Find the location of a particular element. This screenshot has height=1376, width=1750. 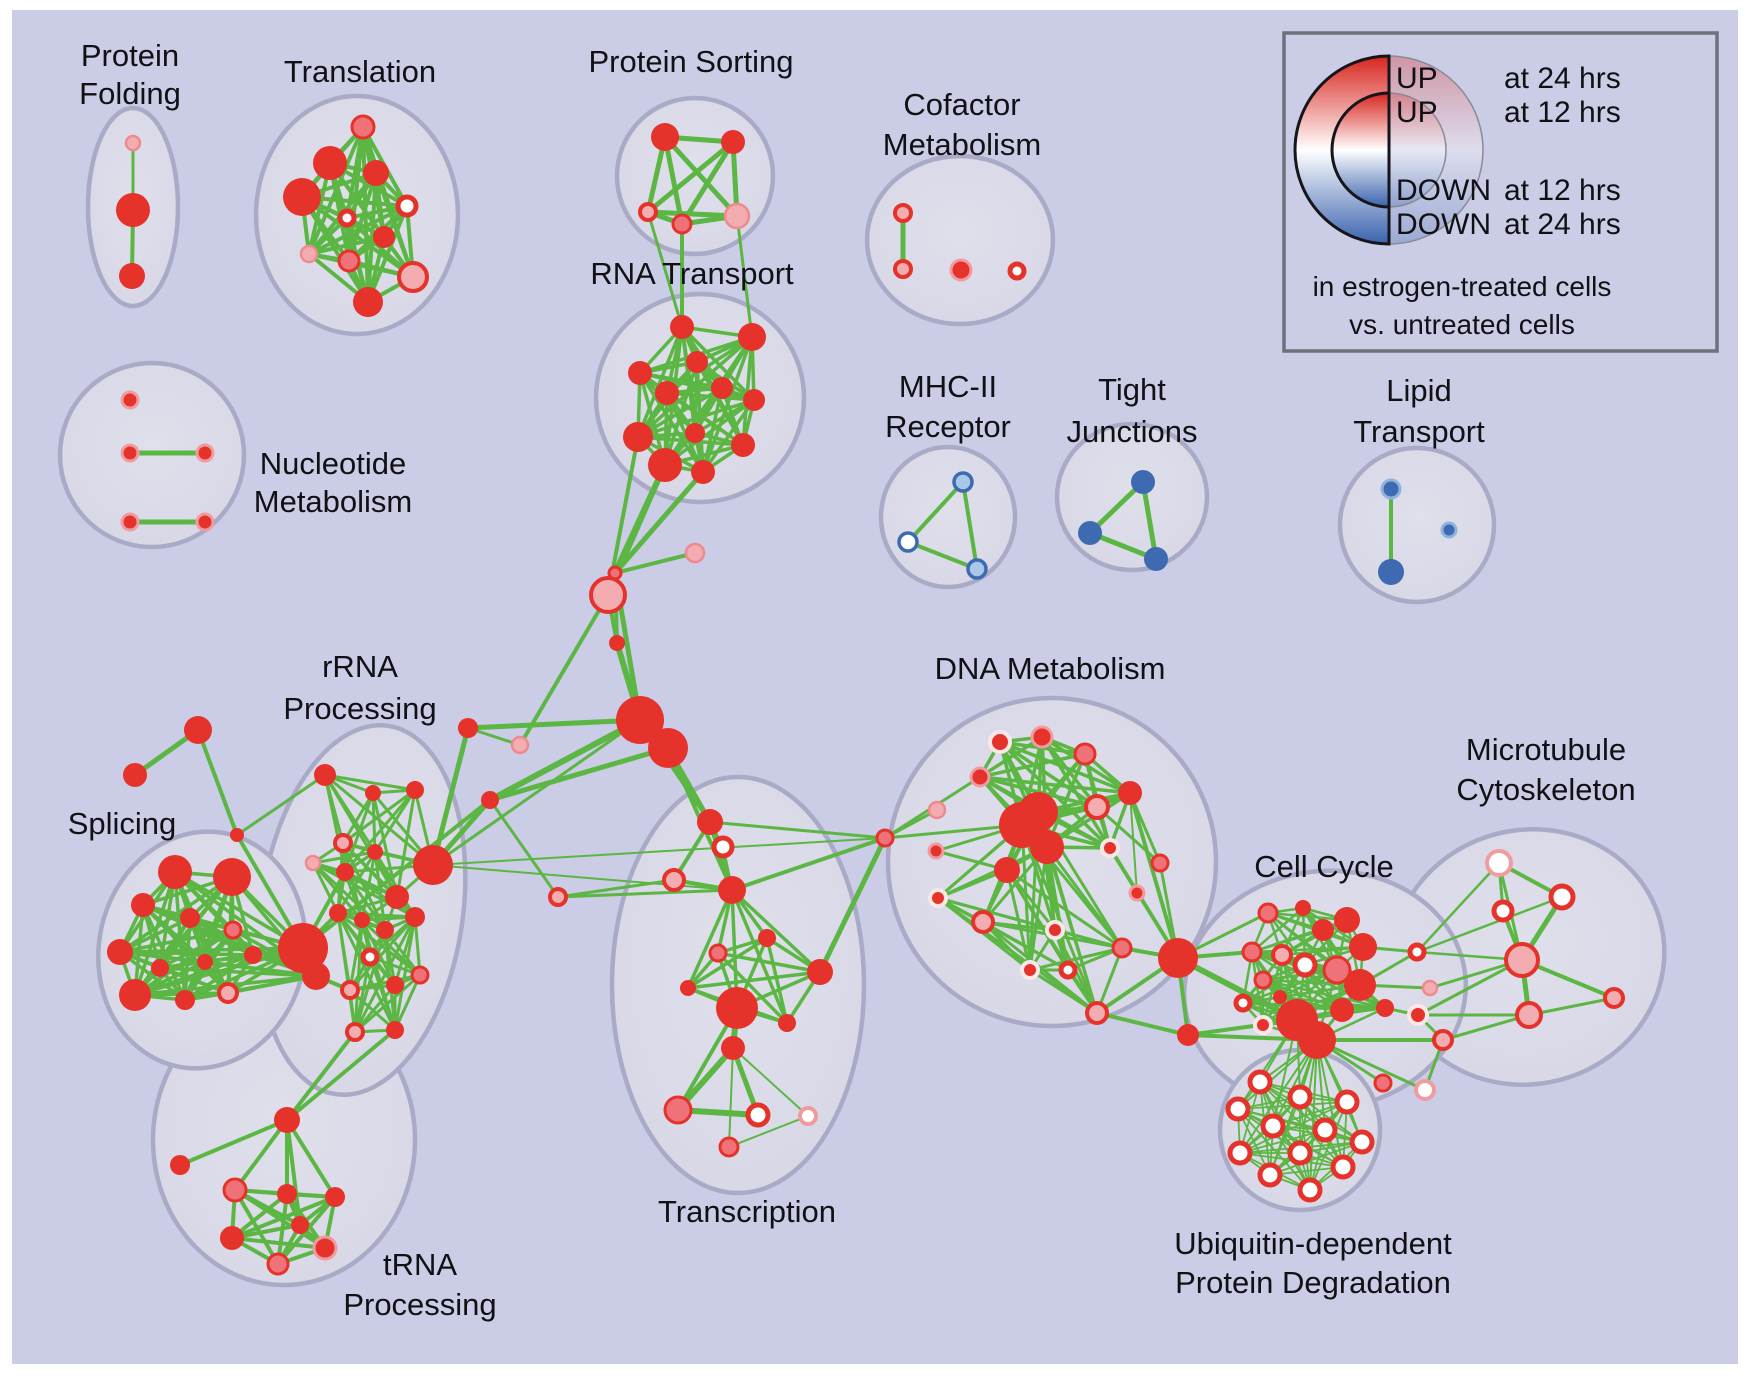

cluster-label-microtubule-cytoskeleton: Cytoskeleton is located at coordinates (1545, 789).